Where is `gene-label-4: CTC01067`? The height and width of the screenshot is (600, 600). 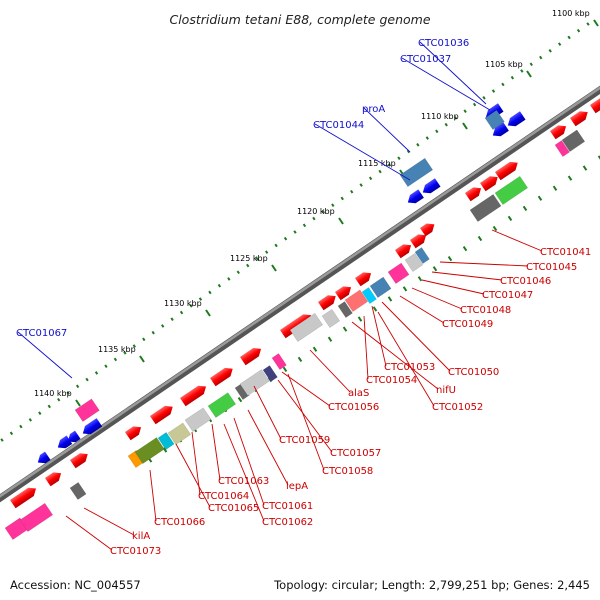
gene-label-4: CTC01067 is located at coordinates (41, 333).